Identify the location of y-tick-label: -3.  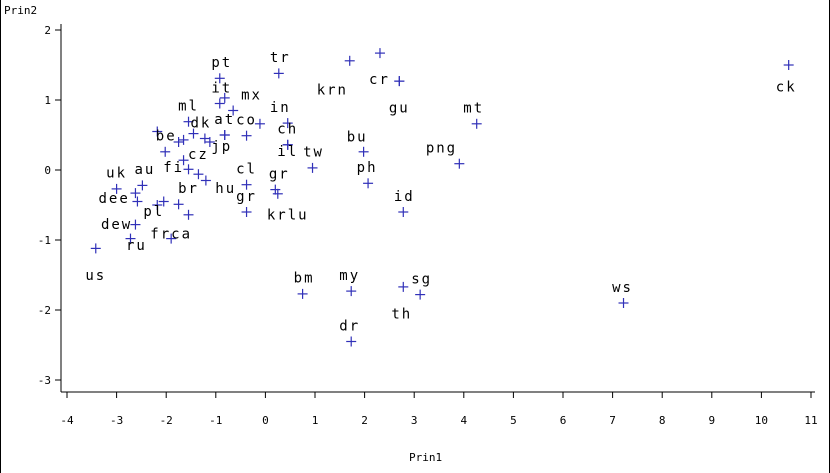
(44, 380).